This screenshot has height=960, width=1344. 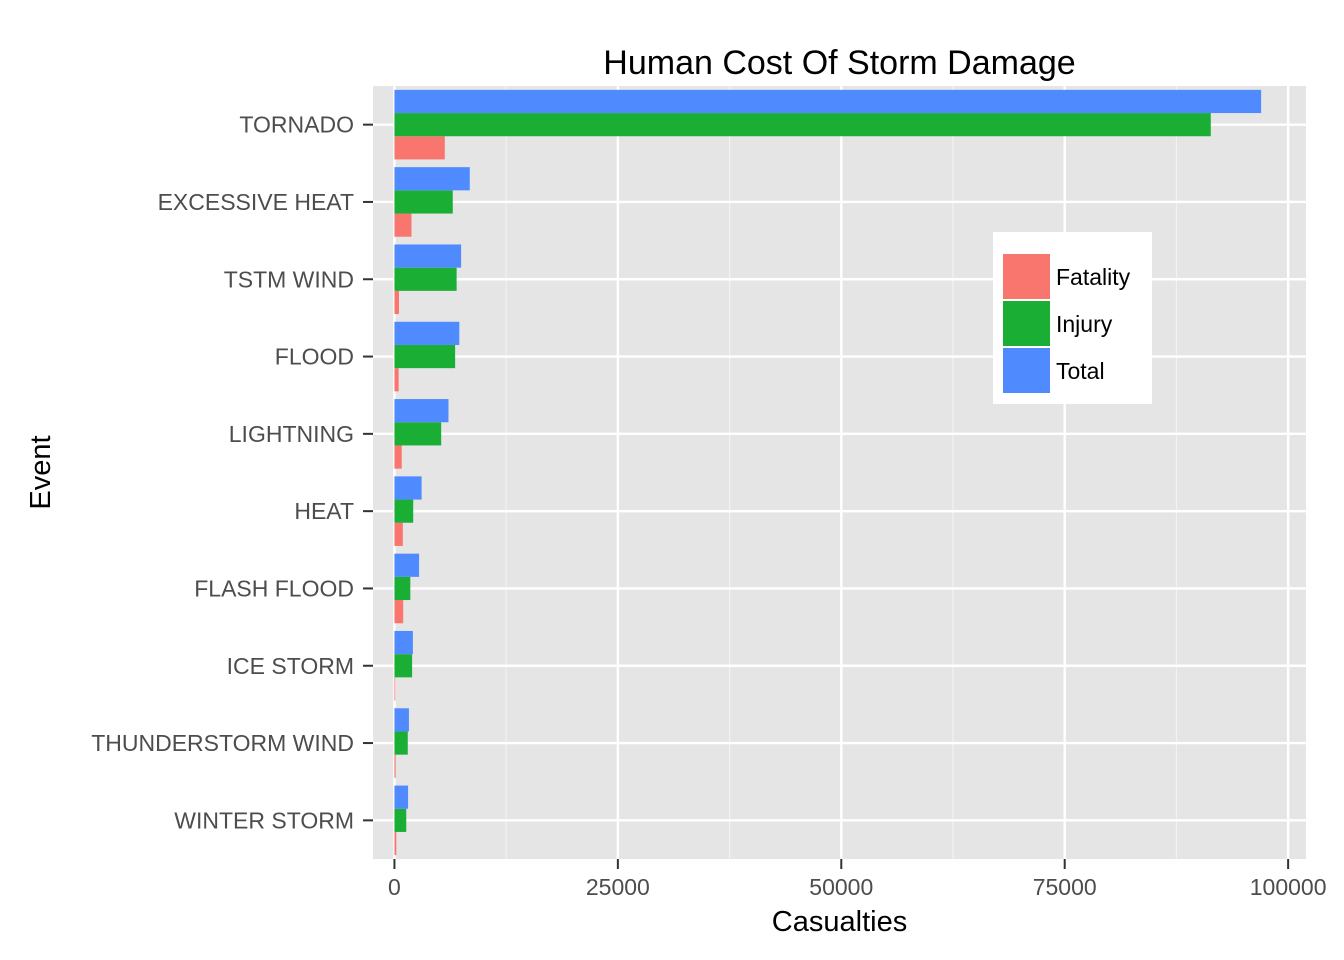 What do you see at coordinates (401, 743) in the screenshot?
I see `bar-thunderstorm-wind-injury` at bounding box center [401, 743].